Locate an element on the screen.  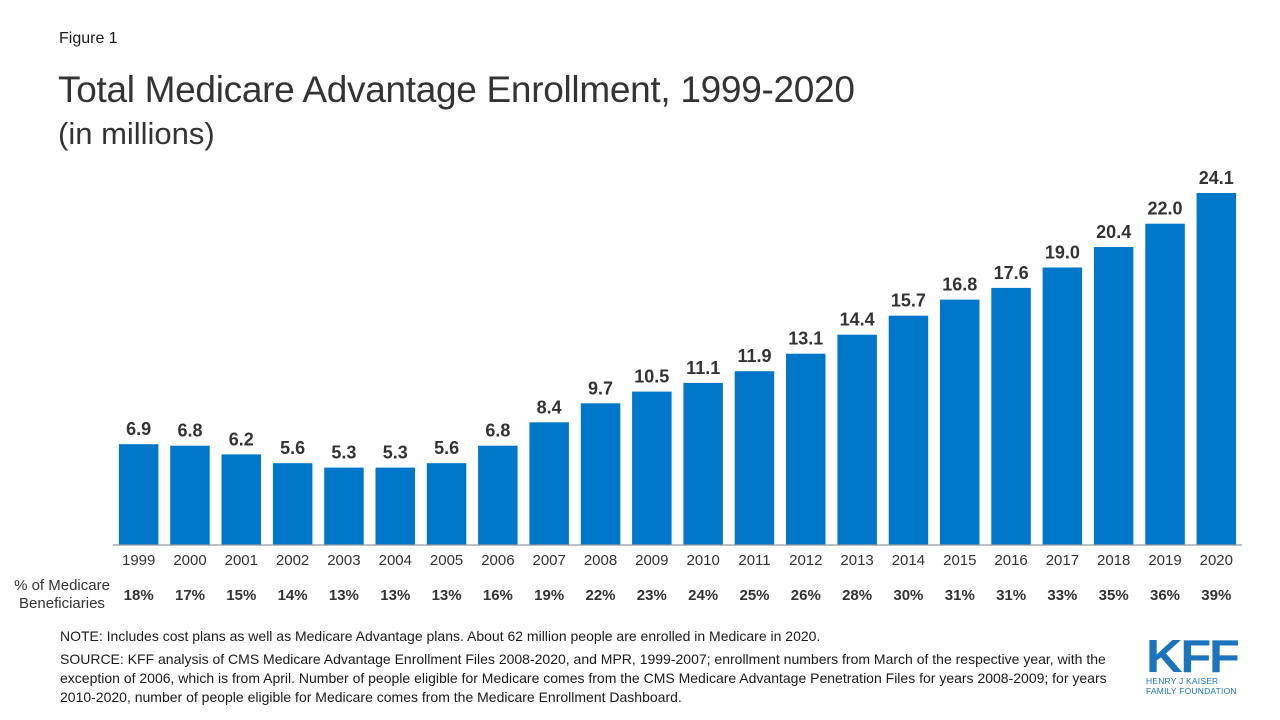
bar-2013 is located at coordinates (857, 439).